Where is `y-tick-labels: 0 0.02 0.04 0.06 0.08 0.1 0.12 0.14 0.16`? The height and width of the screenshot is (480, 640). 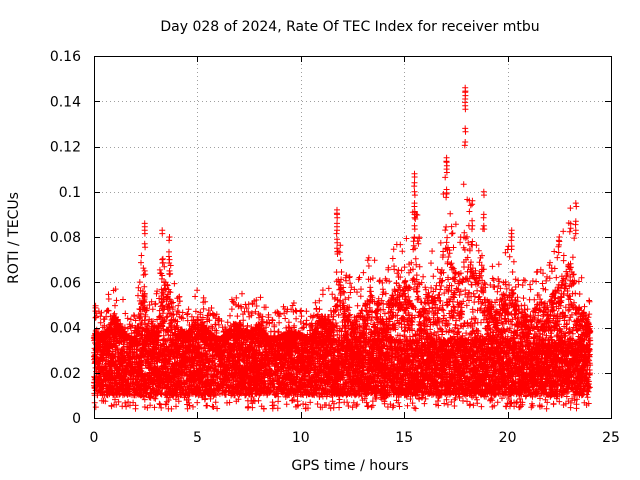 y-tick-labels: 0 0.02 0.04 0.06 0.08 0.1 0.12 0.14 0.16 is located at coordinates (65, 238).